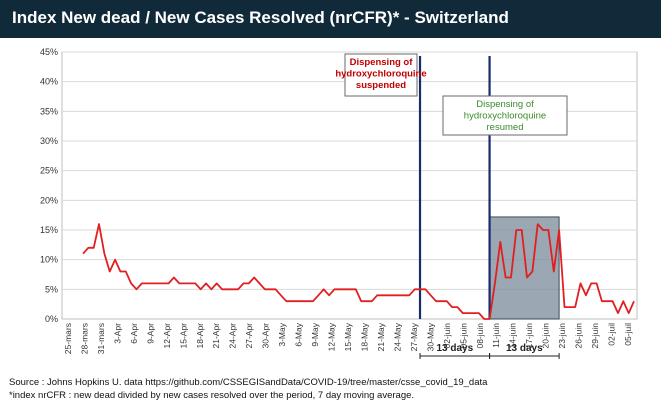 The width and height of the screenshot is (661, 406). Describe the element at coordinates (505, 127) in the screenshot. I see `annotation-text: resumed` at that location.